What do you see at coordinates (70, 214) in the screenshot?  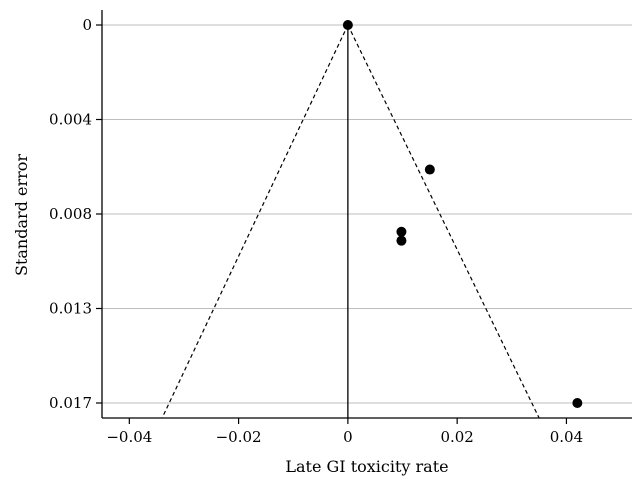 I see `y-tick-label-2: 0.008` at bounding box center [70, 214].